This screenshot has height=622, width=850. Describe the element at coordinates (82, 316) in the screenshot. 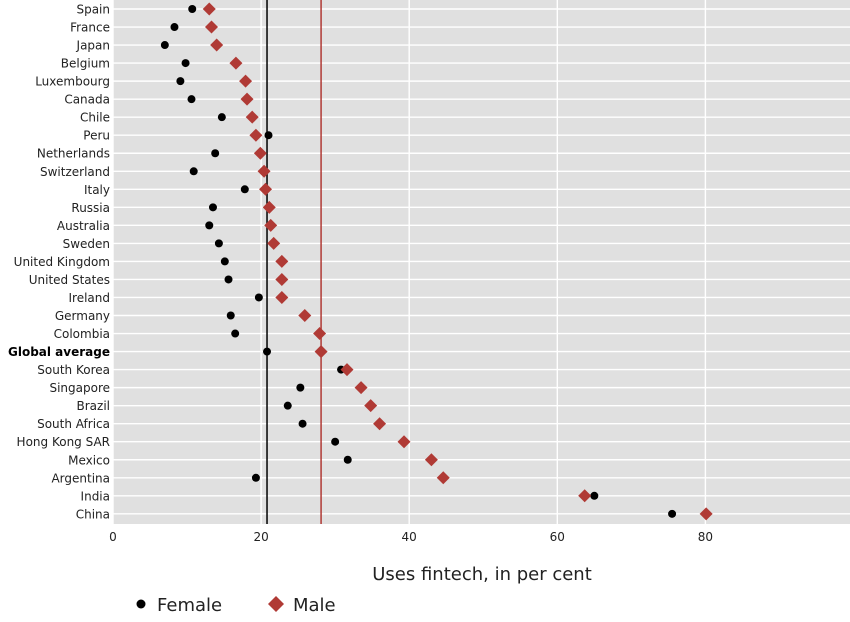

I see `category-label: Germany` at that location.